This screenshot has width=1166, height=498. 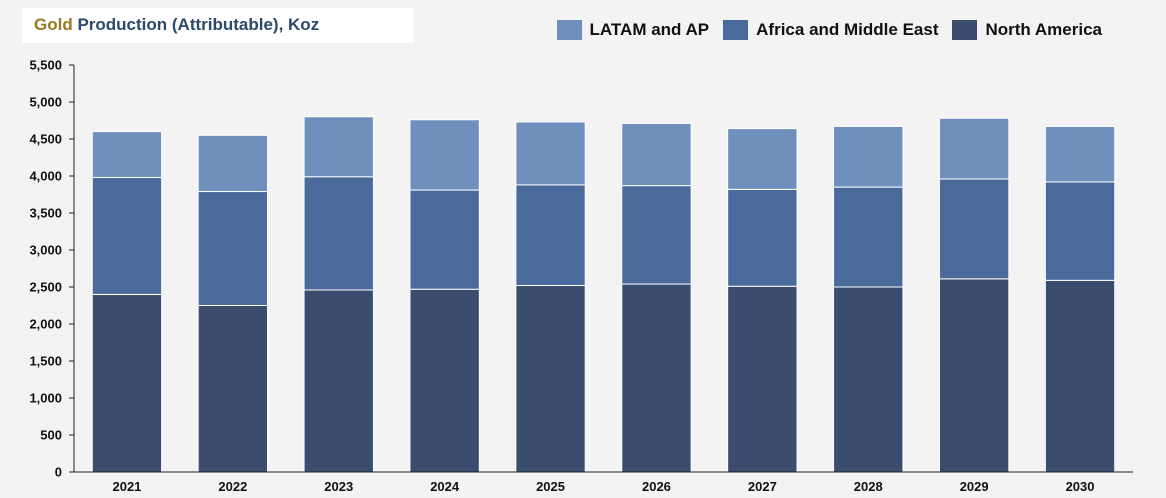 What do you see at coordinates (45, 250) in the screenshot?
I see `y-tick-label: 3,000` at bounding box center [45, 250].